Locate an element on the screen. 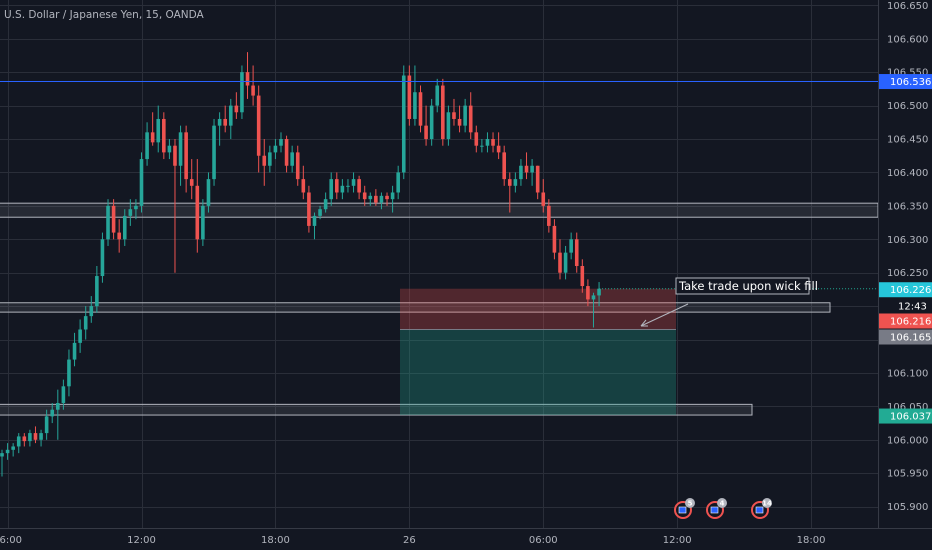  price-tick-label: 106.100 is located at coordinates (907, 373).